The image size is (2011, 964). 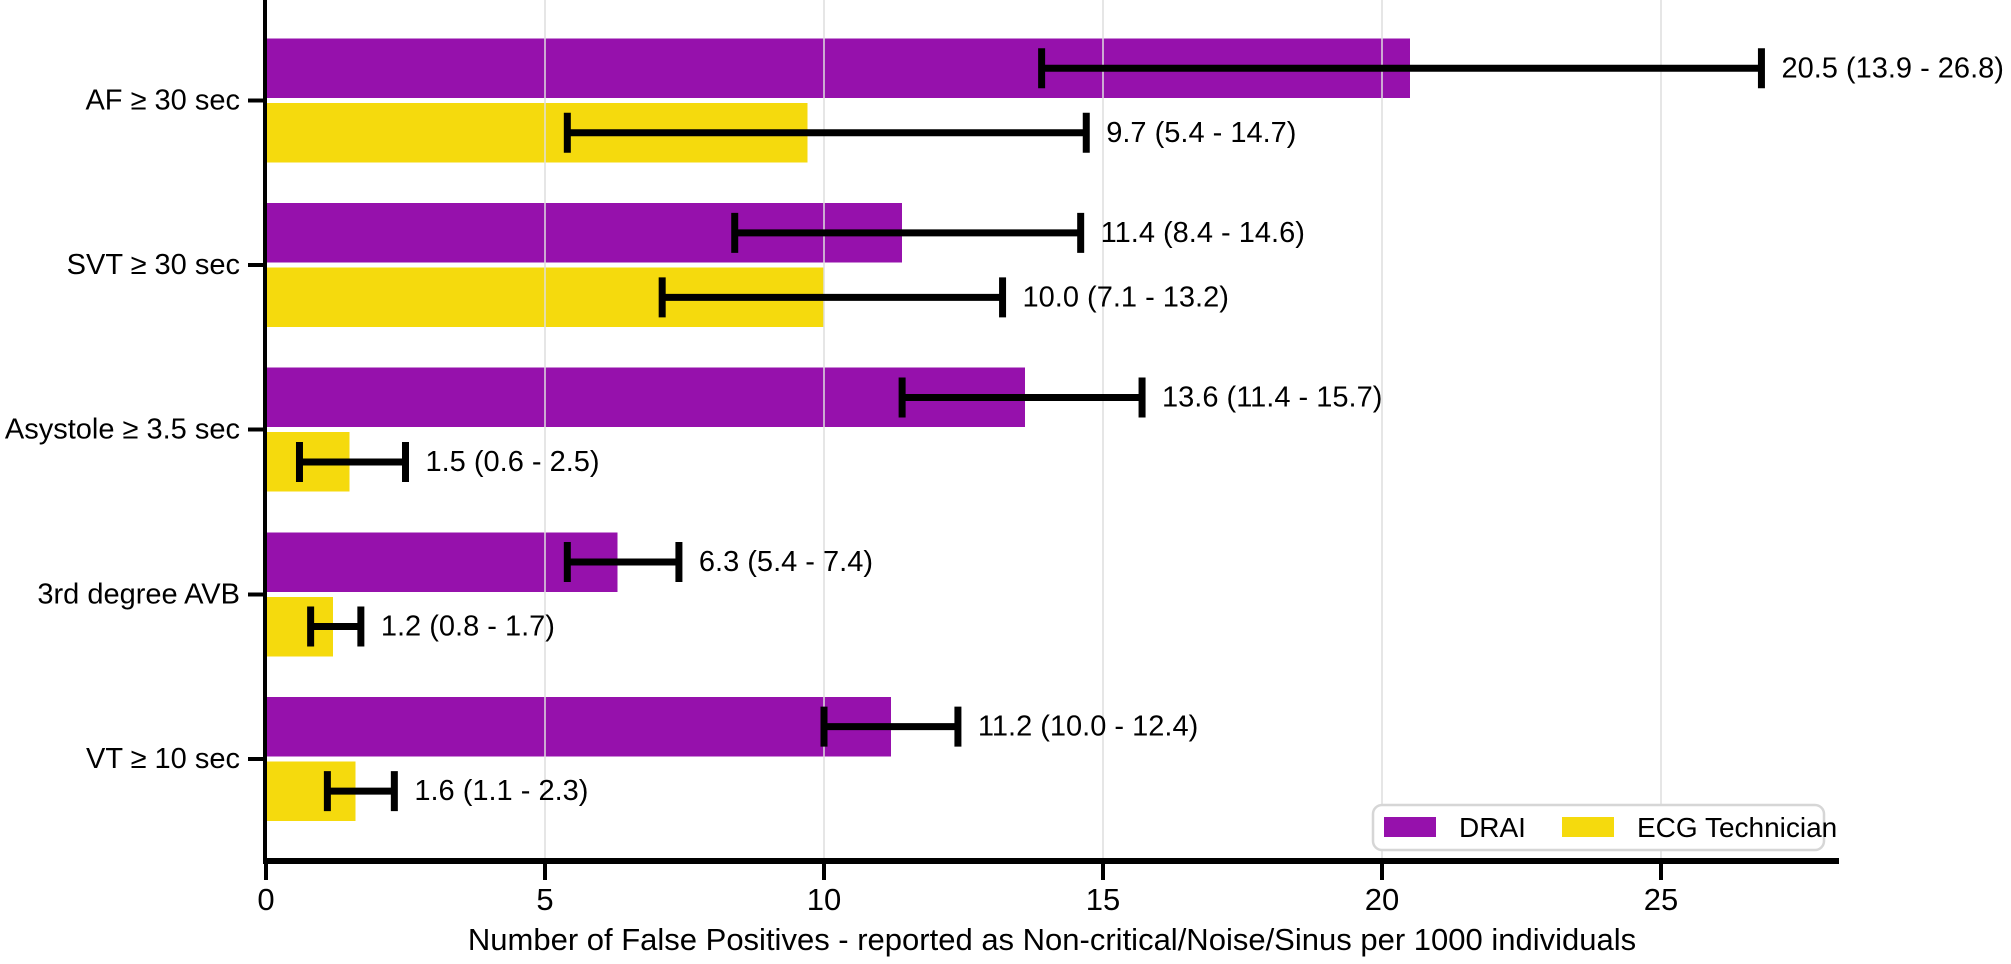 I want to click on category-label-1: SVT ≥ 30 sec, so click(x=153, y=265).